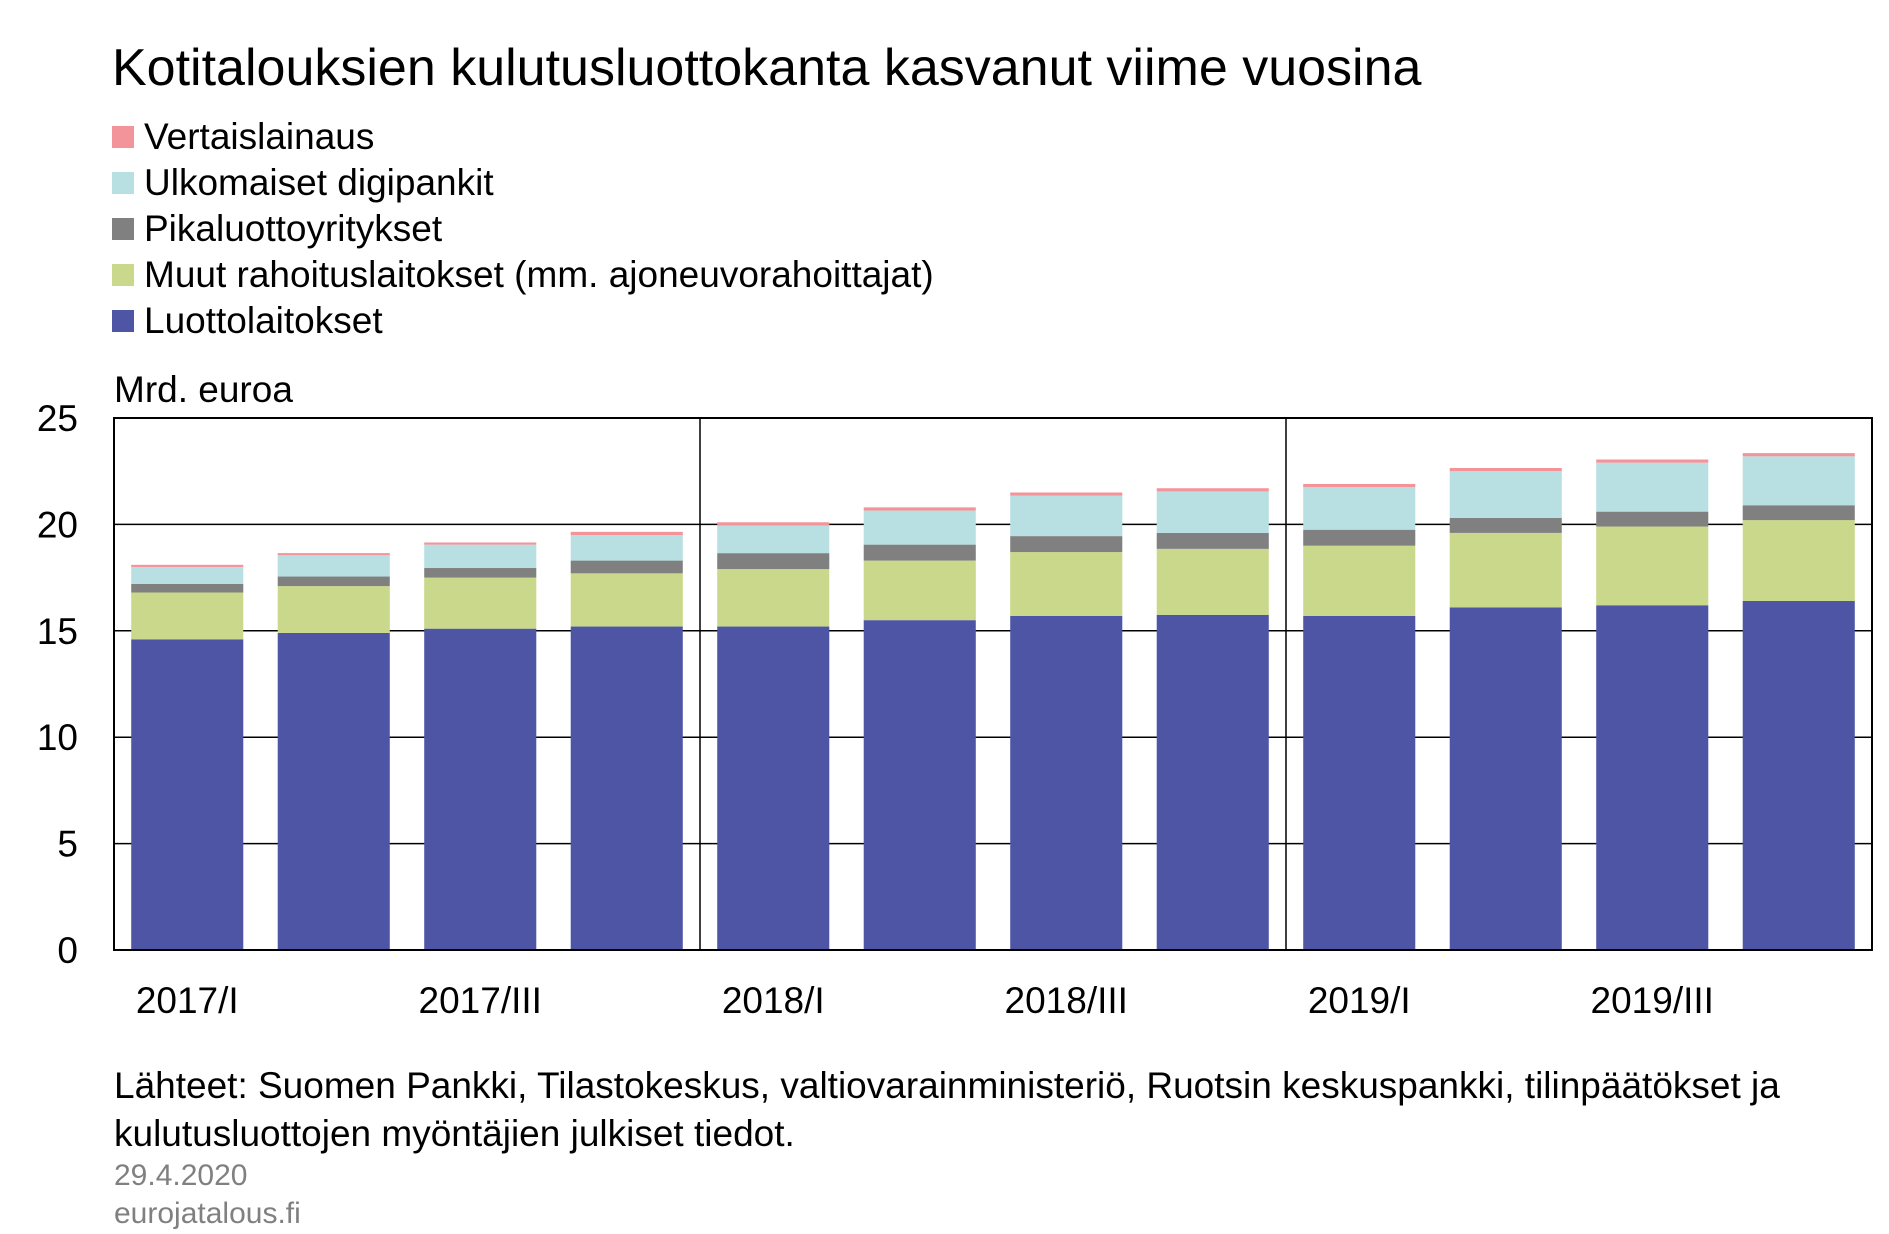 The height and width of the screenshot is (1234, 1889). Describe the element at coordinates (57, 418) in the screenshot. I see `y-tick-label: 25` at that location.